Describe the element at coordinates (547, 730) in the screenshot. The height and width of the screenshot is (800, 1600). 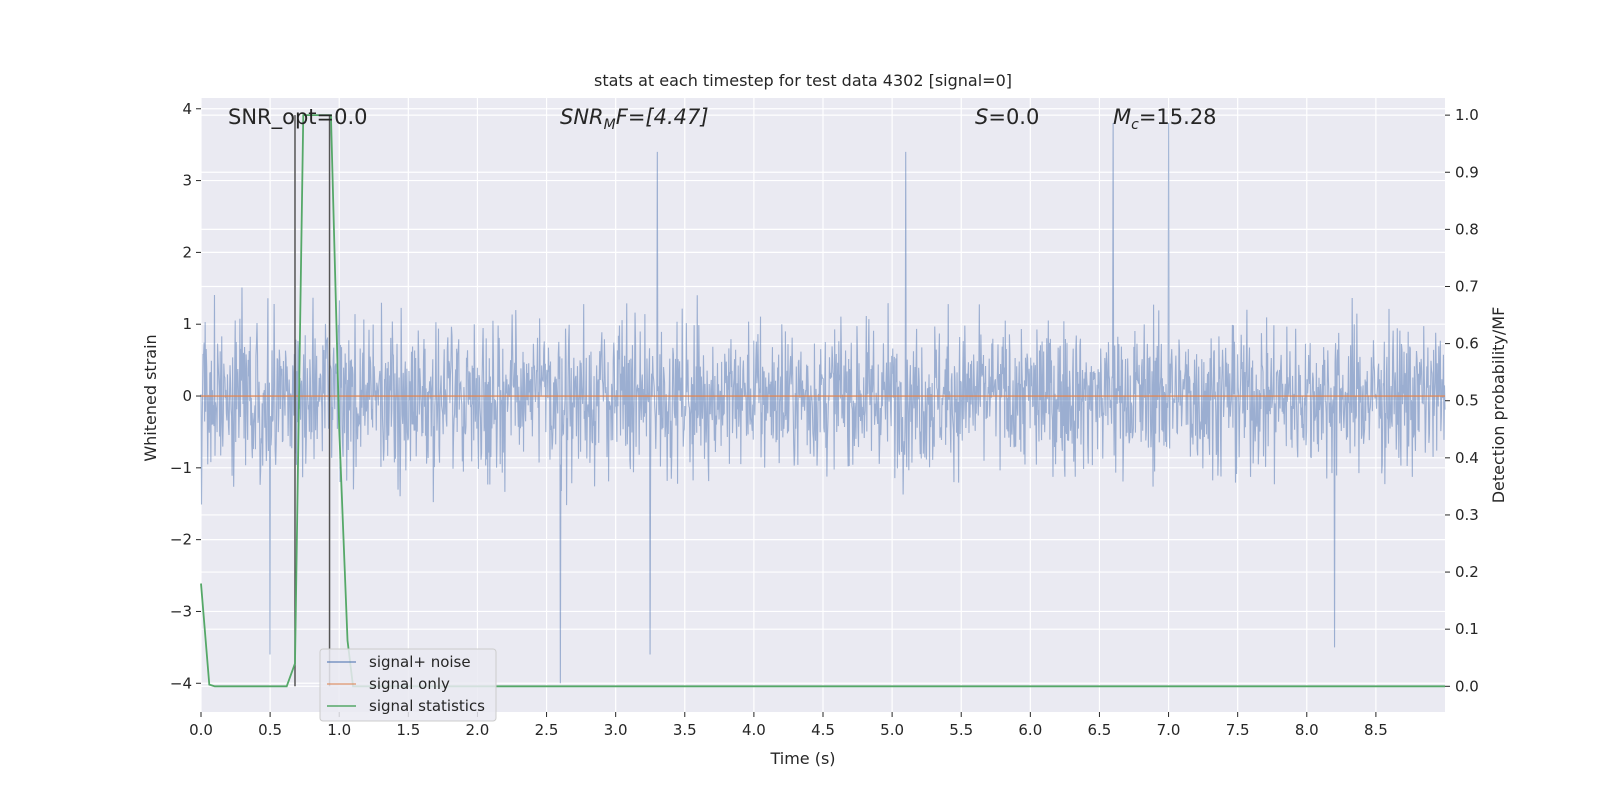
I see `x-tick-label: 2.5` at that location.